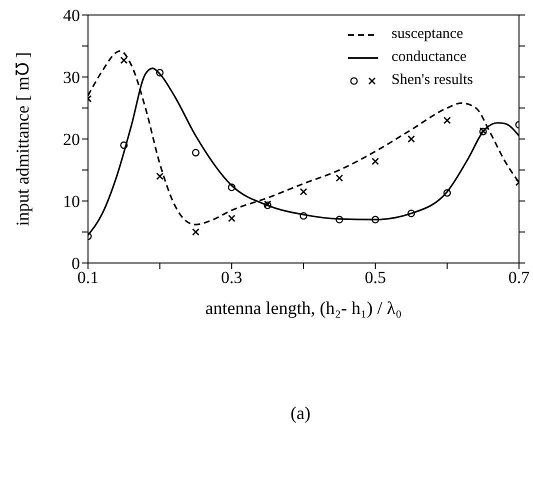 The width and height of the screenshot is (533, 482). I want to click on y-tick-label: 20, so click(71, 140).